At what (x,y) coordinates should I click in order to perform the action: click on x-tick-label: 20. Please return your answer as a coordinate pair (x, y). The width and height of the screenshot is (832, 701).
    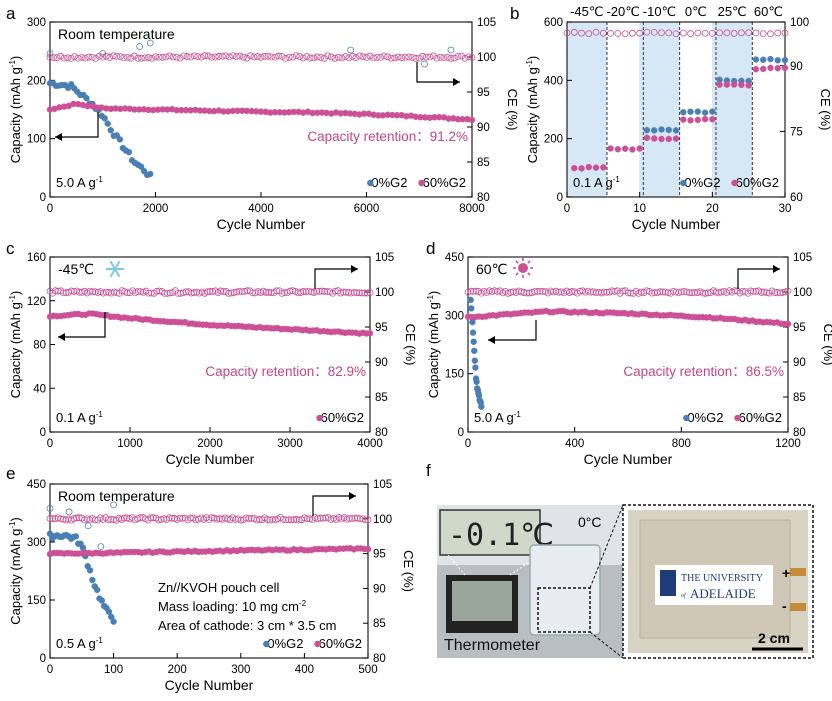
    Looking at the image, I should click on (712, 209).